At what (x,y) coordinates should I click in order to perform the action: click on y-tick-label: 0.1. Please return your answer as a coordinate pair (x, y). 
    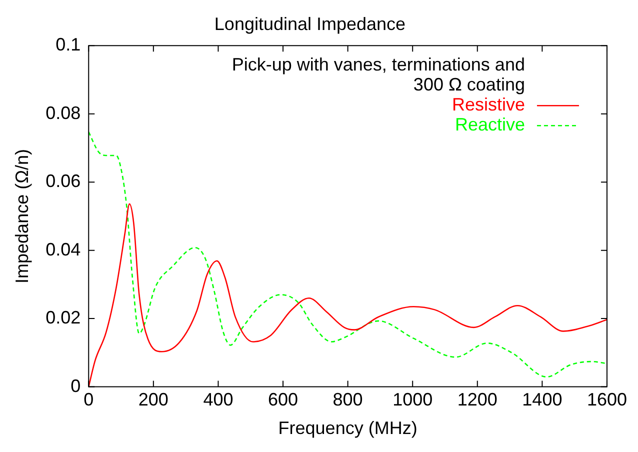
    Looking at the image, I should click on (68, 44).